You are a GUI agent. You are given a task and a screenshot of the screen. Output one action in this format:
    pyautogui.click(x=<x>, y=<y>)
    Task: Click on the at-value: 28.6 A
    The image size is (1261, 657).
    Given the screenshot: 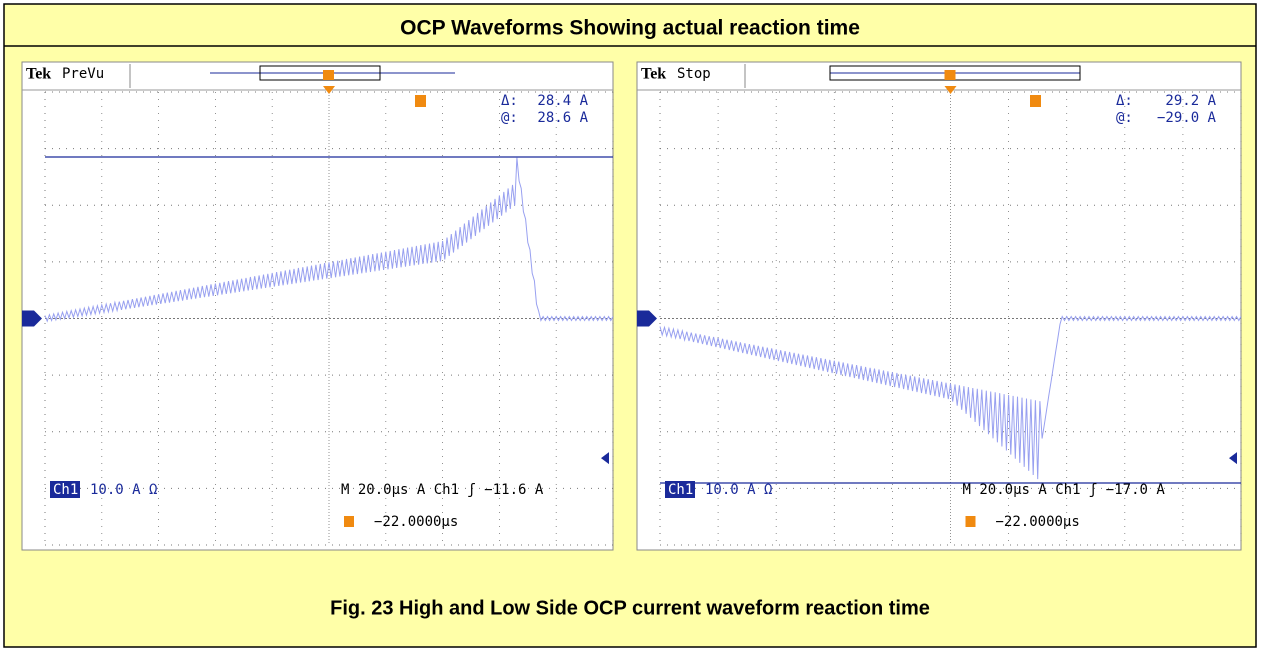 What is the action you would take?
    pyautogui.click(x=562, y=118)
    